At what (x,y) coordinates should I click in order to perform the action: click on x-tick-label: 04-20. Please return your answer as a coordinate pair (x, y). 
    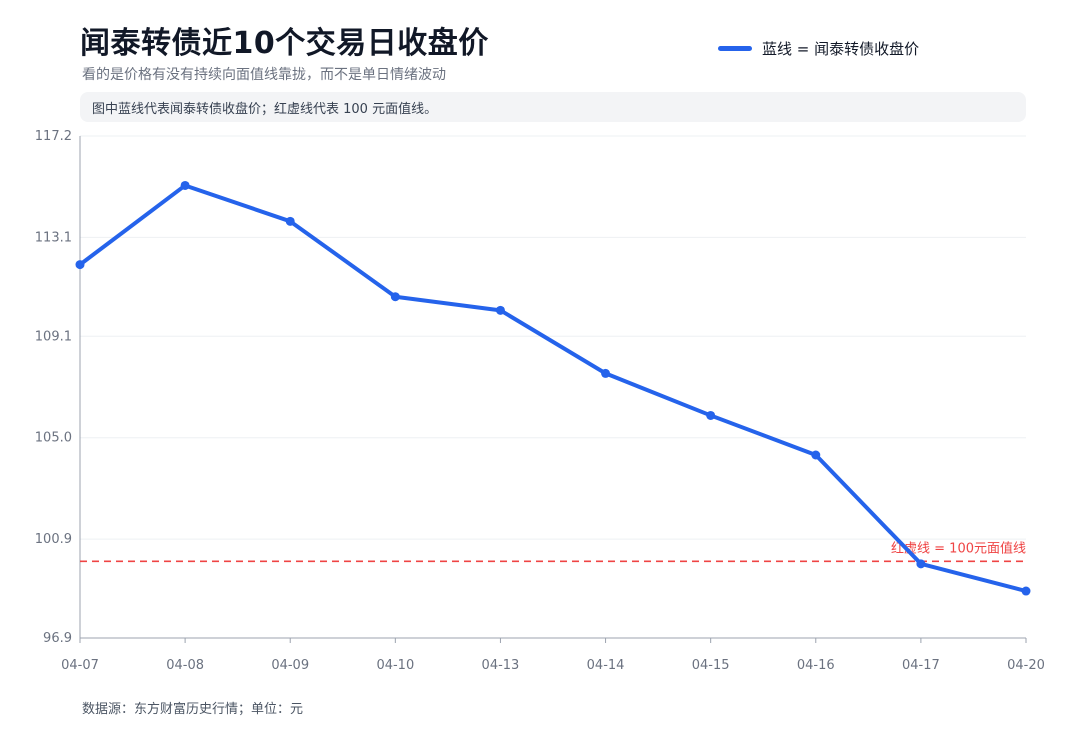
    Looking at the image, I should click on (1026, 665).